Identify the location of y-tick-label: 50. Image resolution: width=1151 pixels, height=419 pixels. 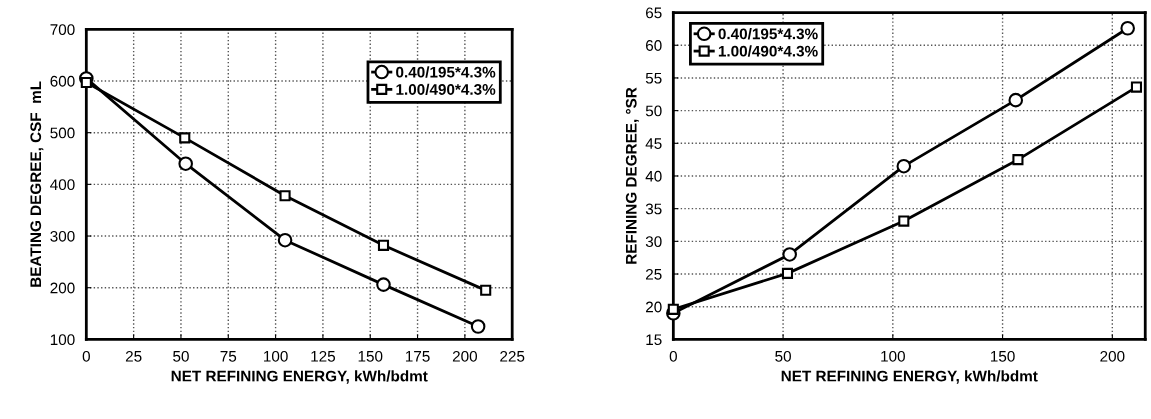
(653, 111).